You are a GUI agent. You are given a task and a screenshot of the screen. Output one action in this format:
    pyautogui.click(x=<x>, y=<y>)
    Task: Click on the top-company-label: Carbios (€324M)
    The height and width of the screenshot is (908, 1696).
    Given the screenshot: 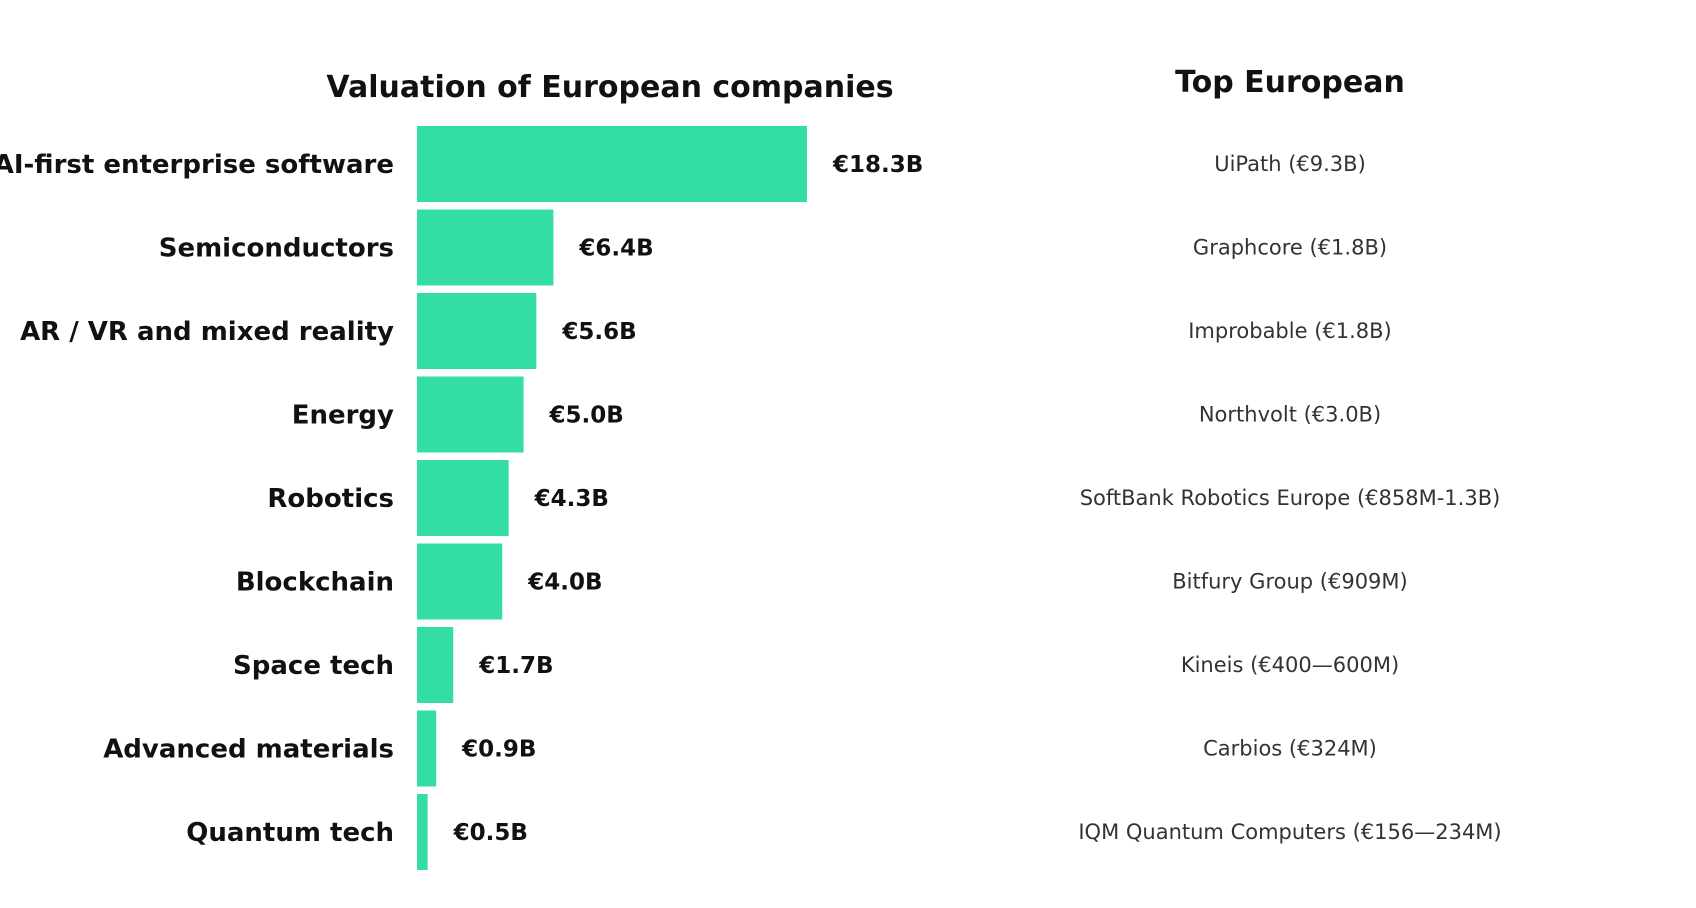 What is the action you would take?
    pyautogui.click(x=1290, y=749)
    